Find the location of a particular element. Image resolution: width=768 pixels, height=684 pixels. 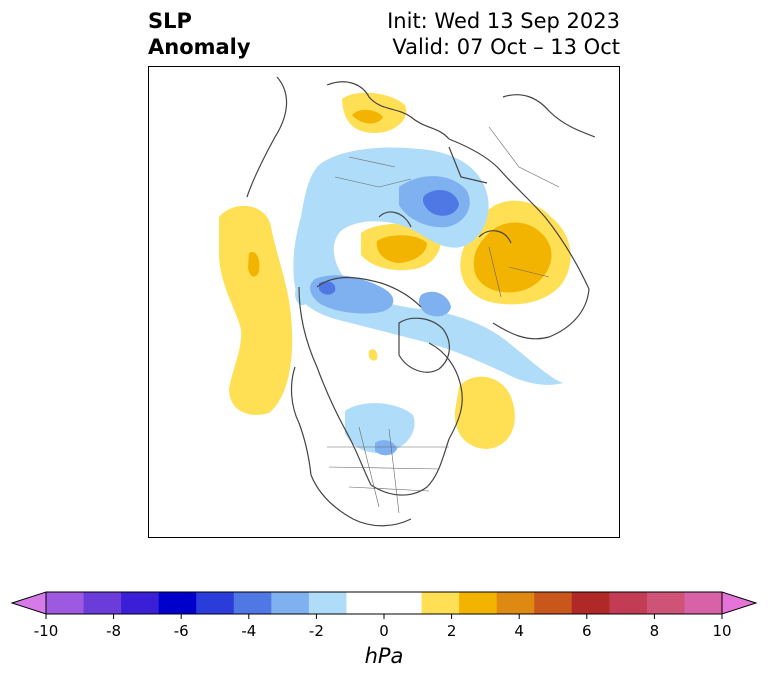

siberia-arctic-negative is located at coordinates (428, 266).